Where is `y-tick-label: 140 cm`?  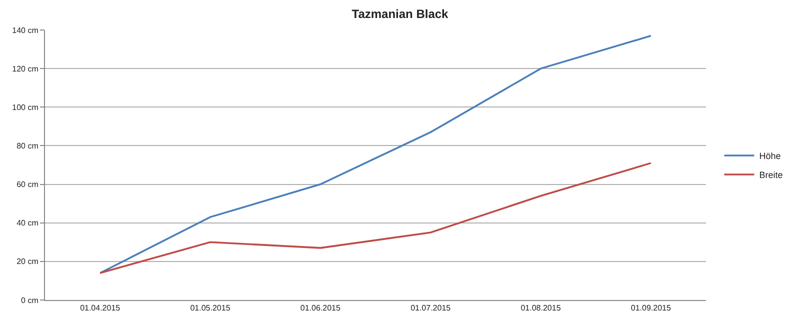 y-tick-label: 140 cm is located at coordinates (25, 30).